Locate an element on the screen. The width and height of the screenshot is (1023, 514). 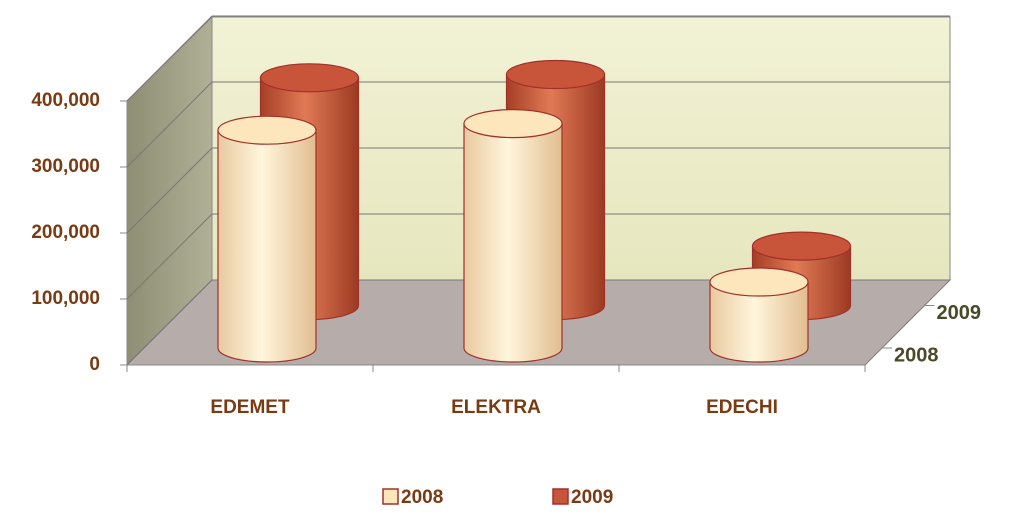
y-tick-label: 200,000 is located at coordinates (65, 232).